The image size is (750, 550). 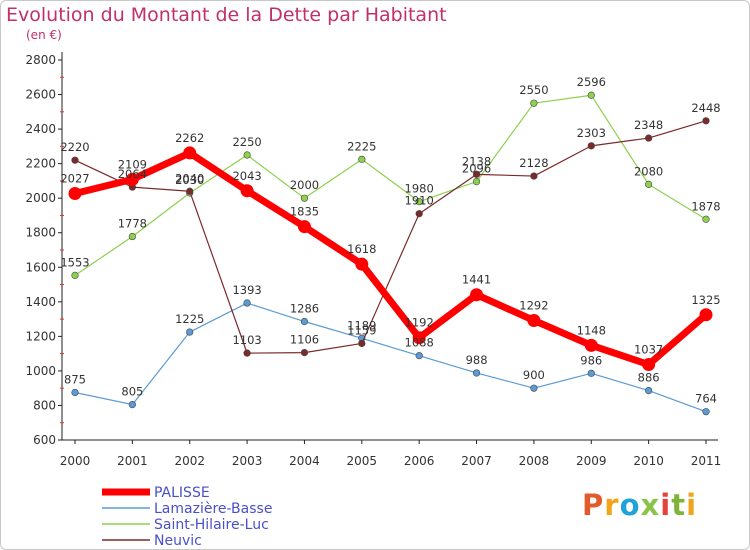 I want to click on x-tick-label: 2011, so click(x=706, y=461).